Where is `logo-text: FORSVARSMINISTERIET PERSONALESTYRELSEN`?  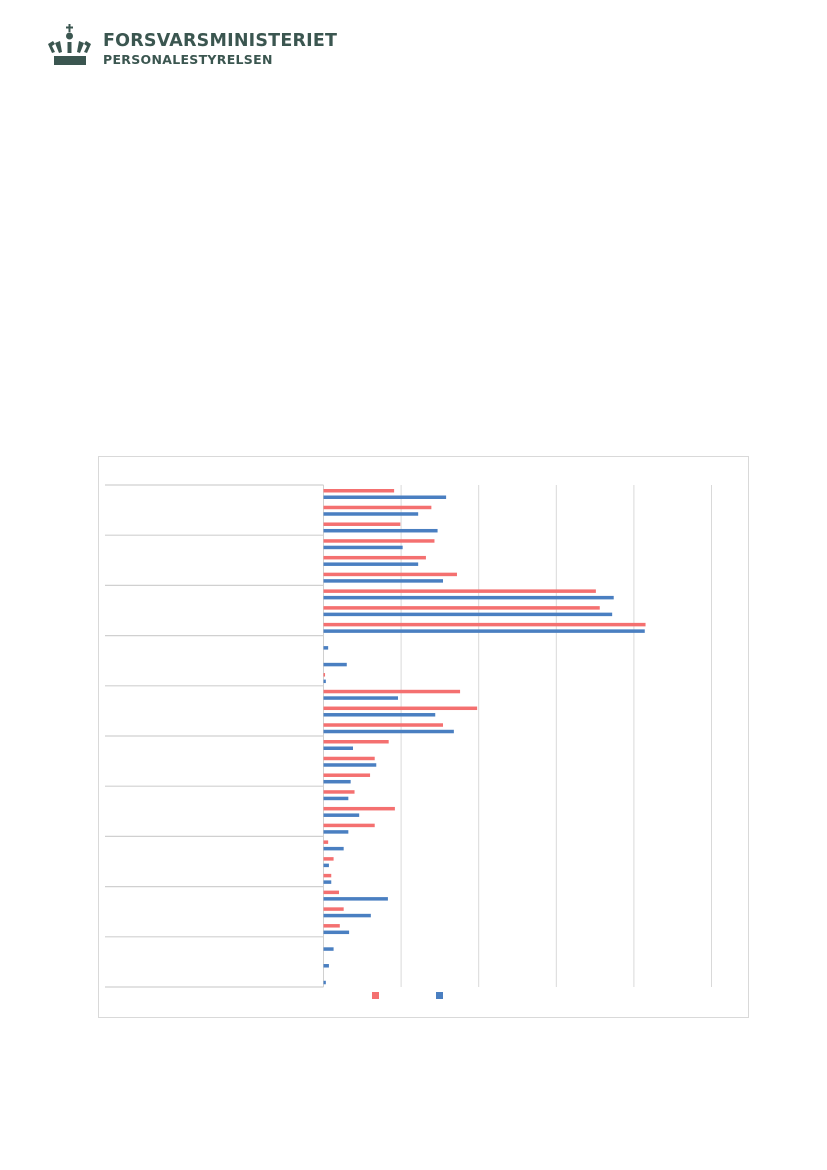
logo-text: FORSVARSMINISTERIET PERSONALESTYRELSEN is located at coordinates (220, 49).